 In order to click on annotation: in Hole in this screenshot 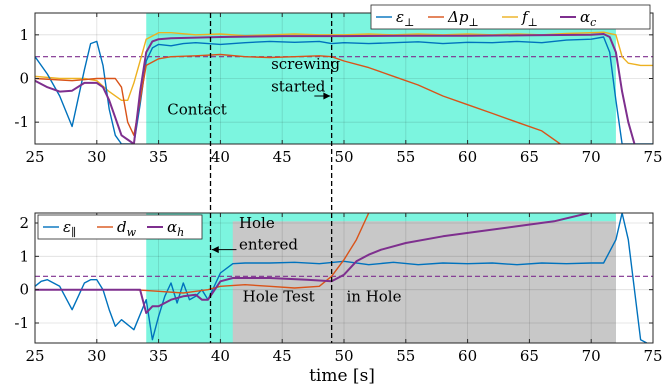, I will do `click(373, 296)`.